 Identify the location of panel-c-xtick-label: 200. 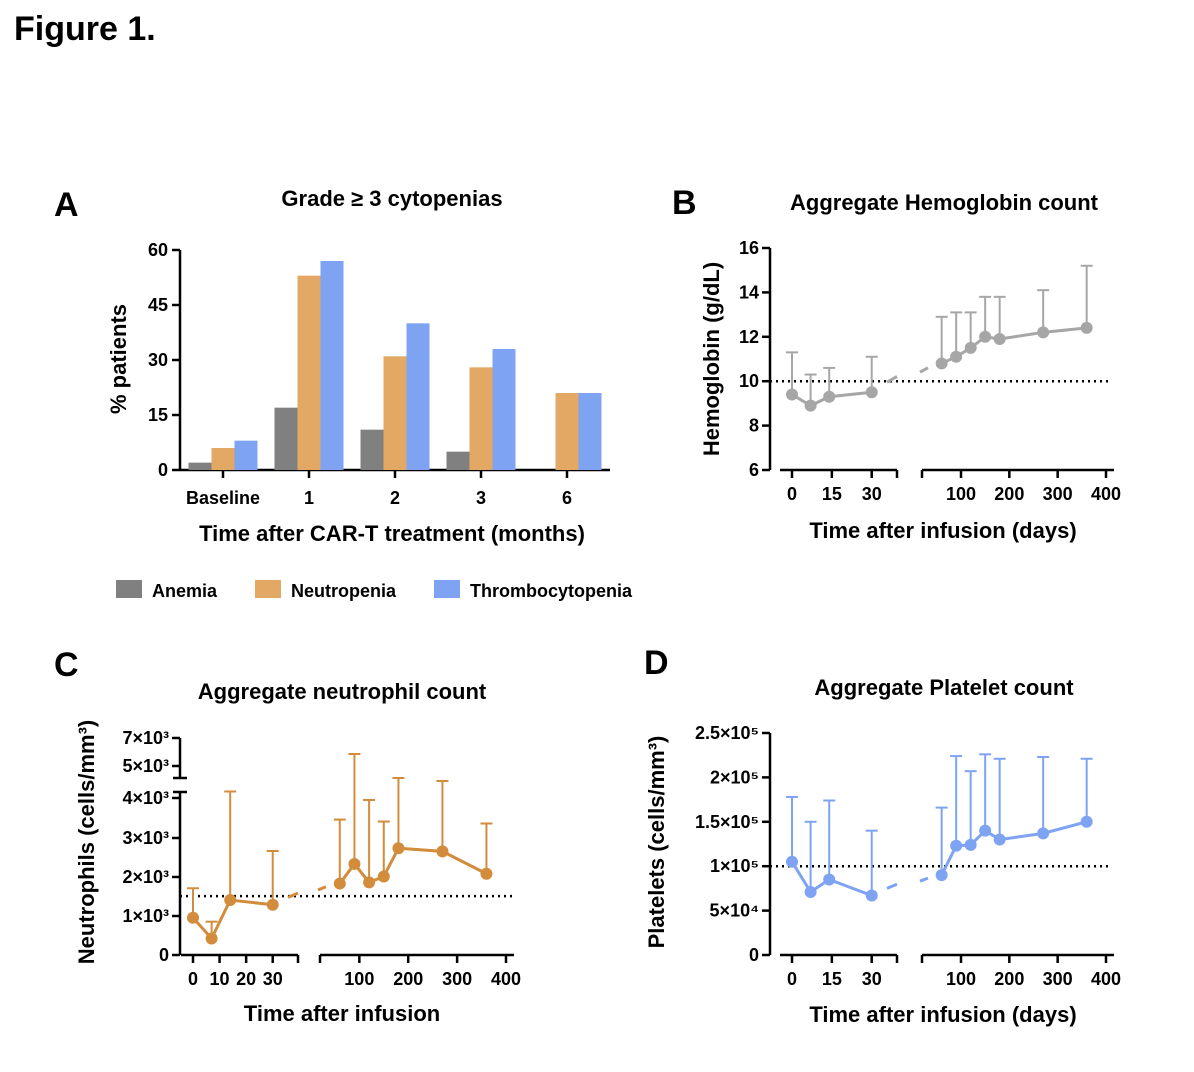
(408, 979).